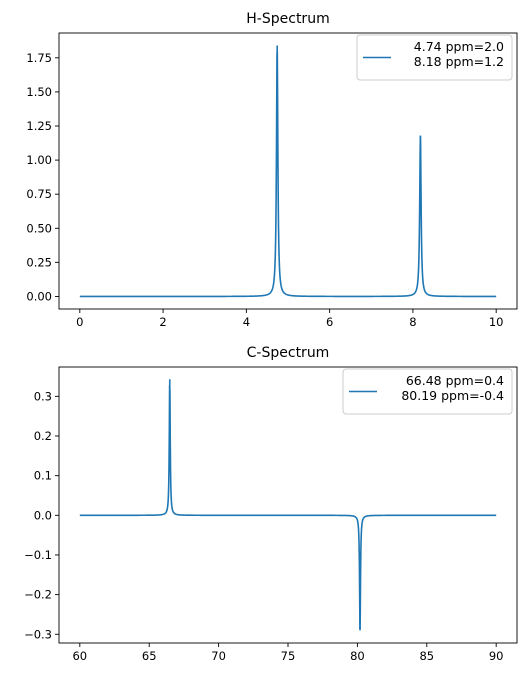 This screenshot has width=528, height=680. What do you see at coordinates (39, 296) in the screenshot?
I see `y-tick-label: 0.00` at bounding box center [39, 296].